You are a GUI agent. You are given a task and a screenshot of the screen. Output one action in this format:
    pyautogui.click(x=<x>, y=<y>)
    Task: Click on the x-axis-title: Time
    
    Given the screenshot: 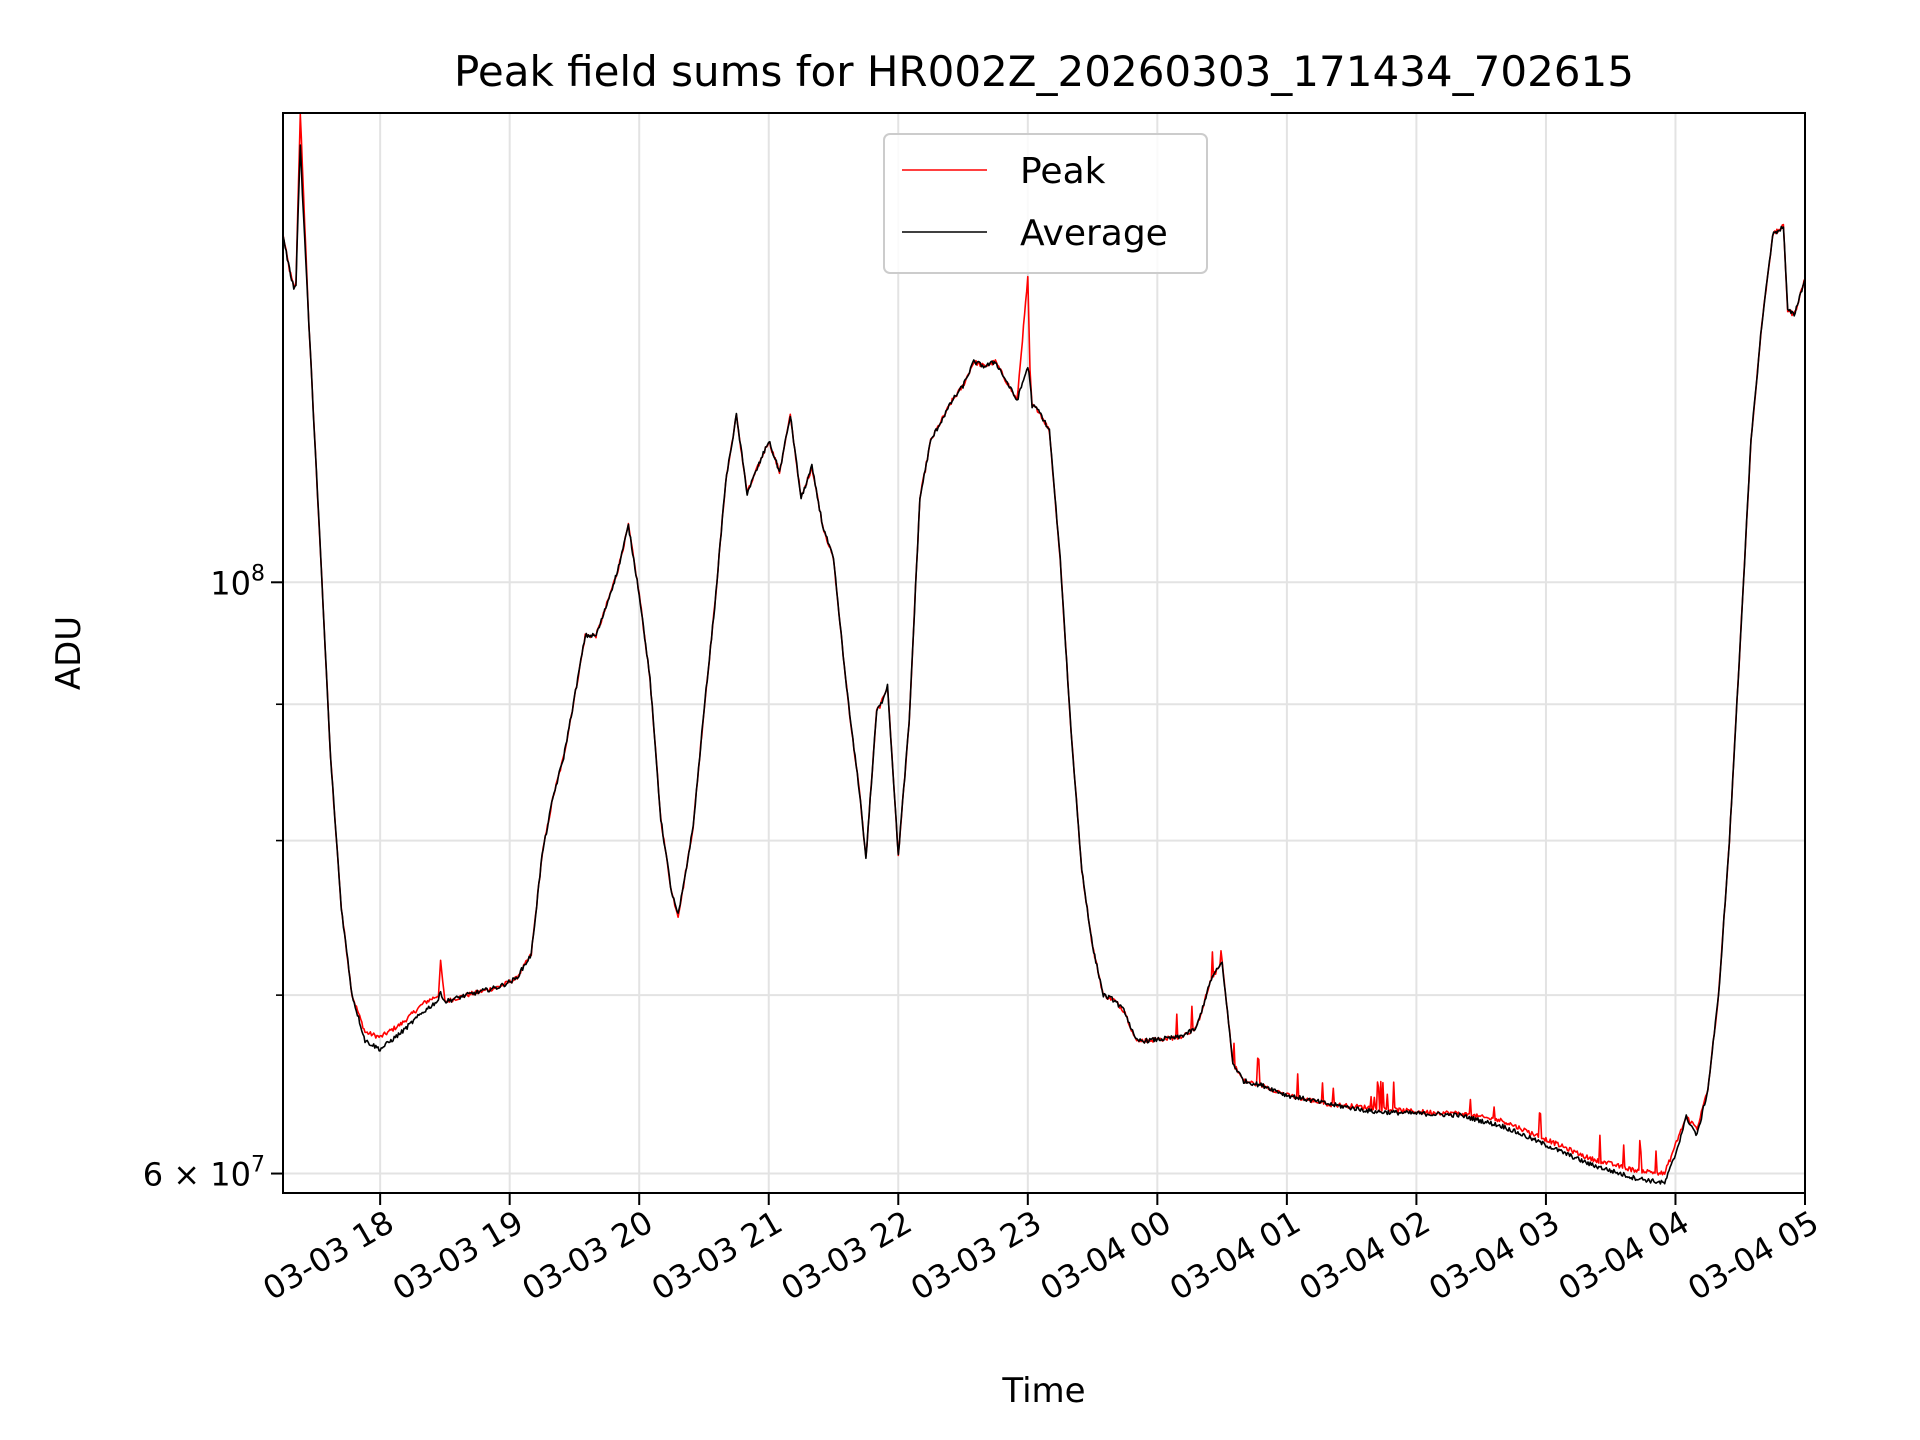 What is the action you would take?
    pyautogui.click(x=1043, y=1391)
    